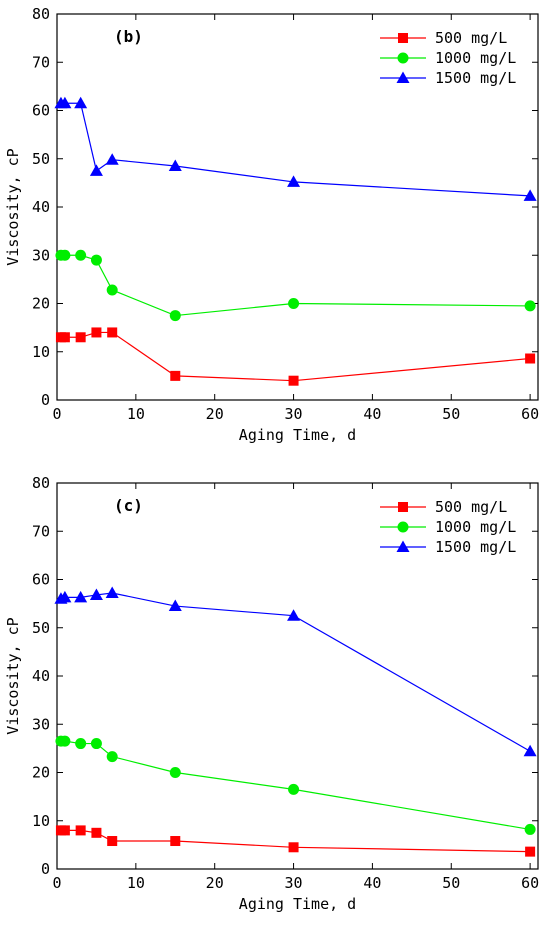  I want to click on series-circle, so click(295, 785).